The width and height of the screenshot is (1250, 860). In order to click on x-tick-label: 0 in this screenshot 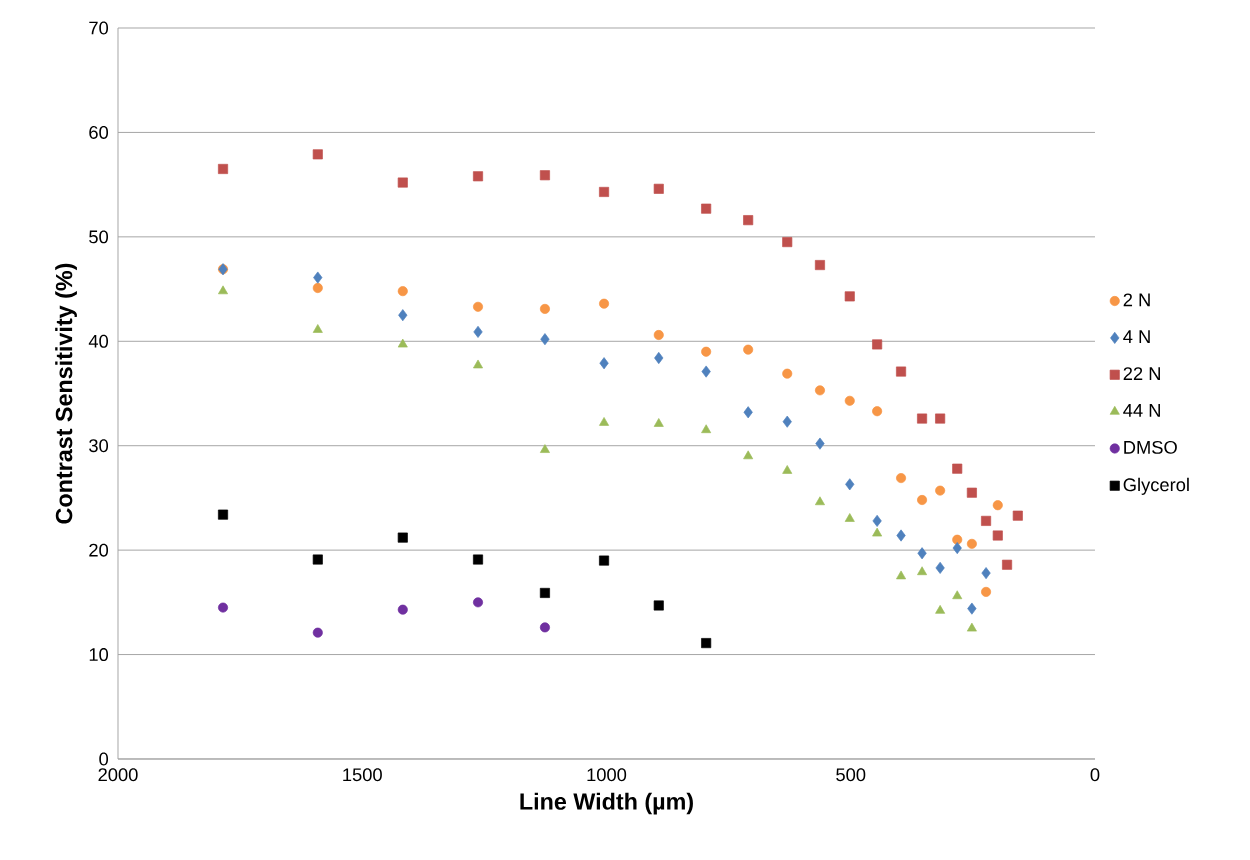, I will do `click(1095, 775)`.